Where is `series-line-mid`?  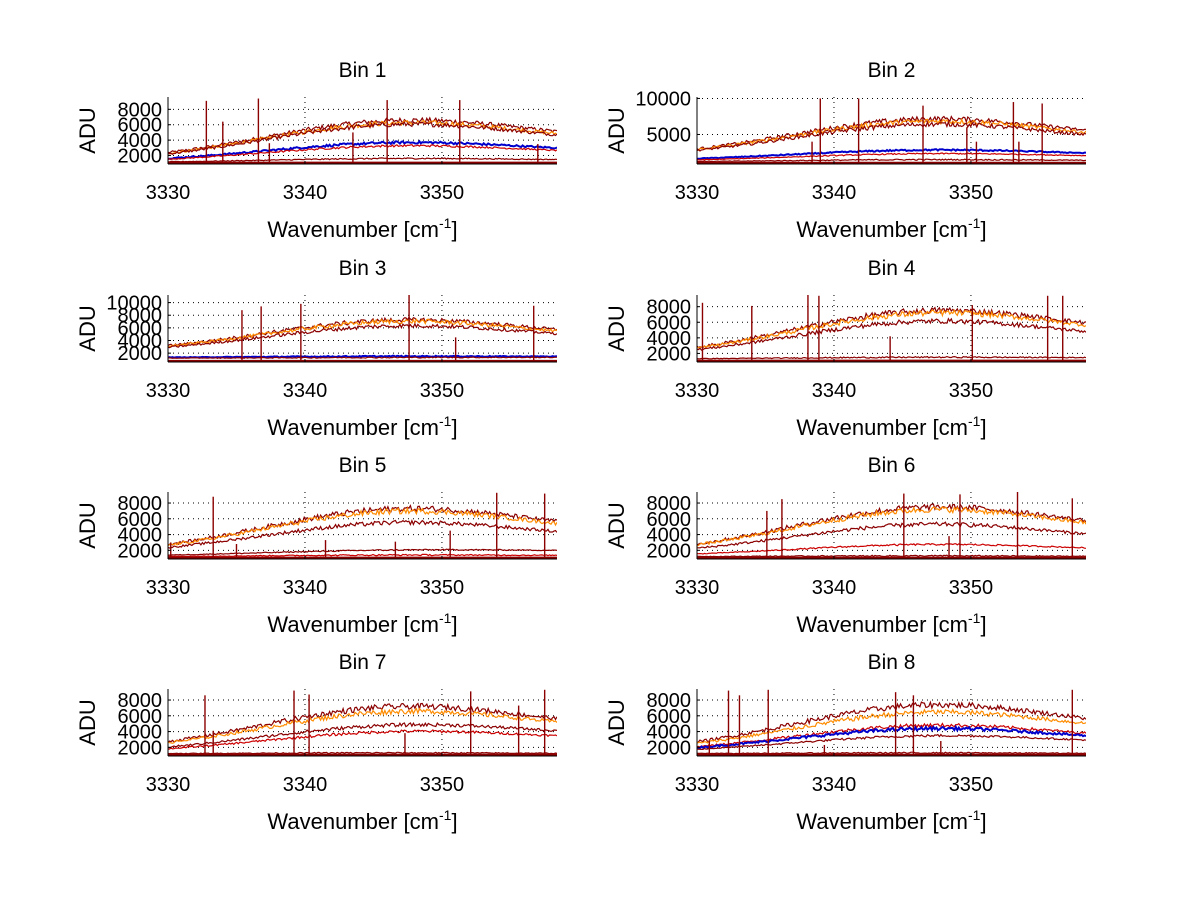 series-line-mid is located at coordinates (891, 535).